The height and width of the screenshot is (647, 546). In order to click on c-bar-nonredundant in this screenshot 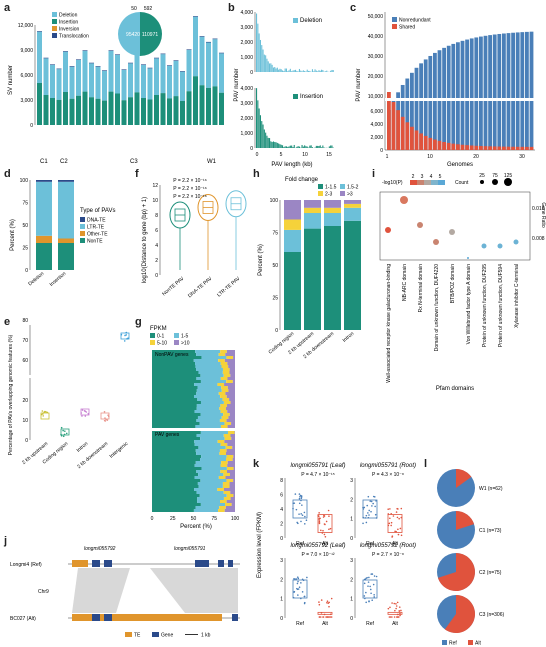, I will do `click(435, 101)`.